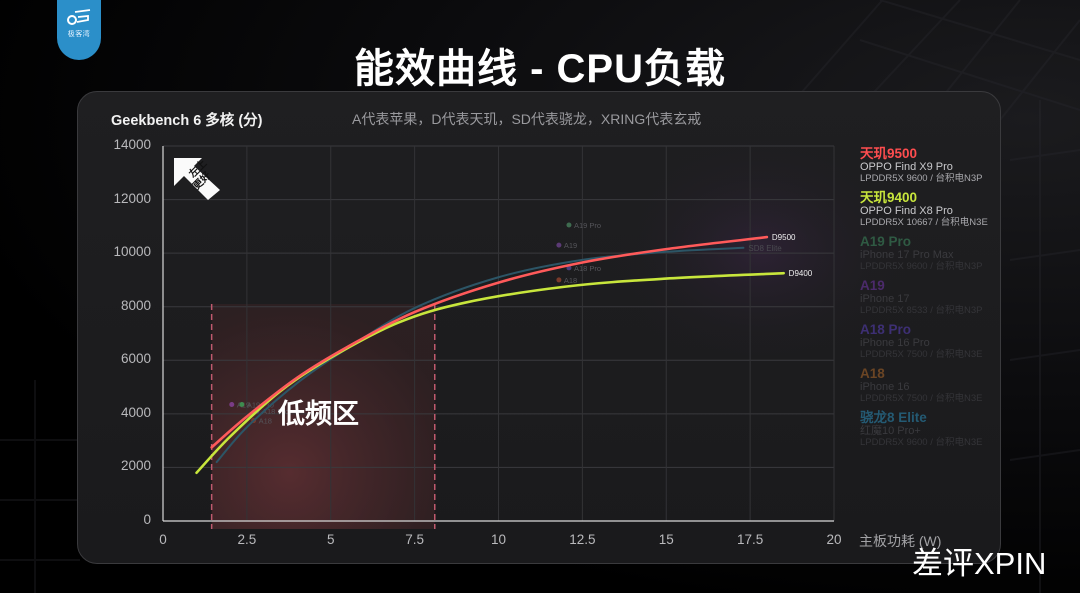  Describe the element at coordinates (872, 285) in the screenshot. I see `legend-chip-name: A19` at that location.